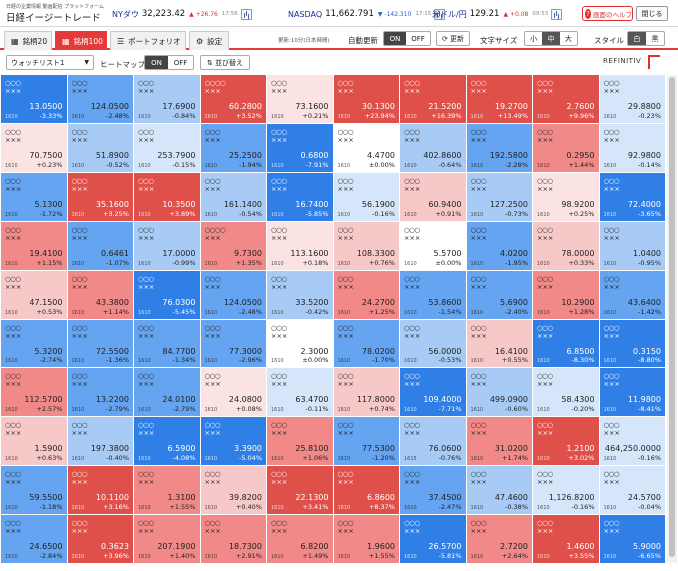  What do you see at coordinates (433, 392) in the screenshot?
I see `heatmap-cell: ○○○ ××× 109.4000 1610 -7.71%` at bounding box center [433, 392].